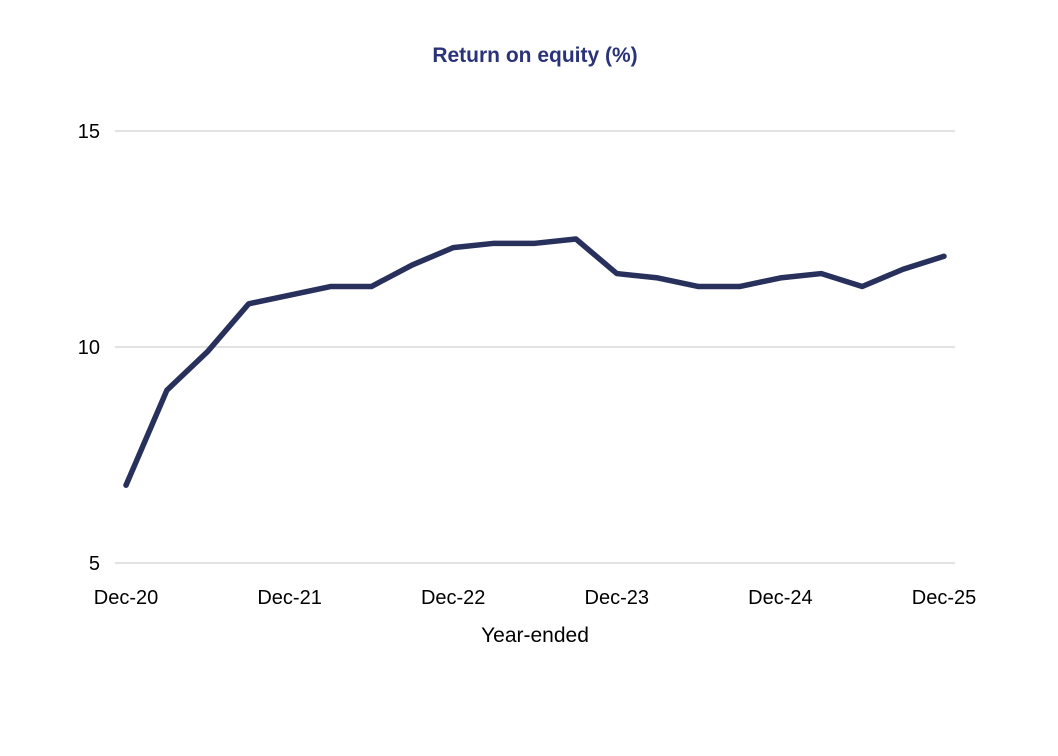 This screenshot has height=756, width=1058. What do you see at coordinates (535, 55) in the screenshot?
I see `chart-title: Return on equity (%)` at bounding box center [535, 55].